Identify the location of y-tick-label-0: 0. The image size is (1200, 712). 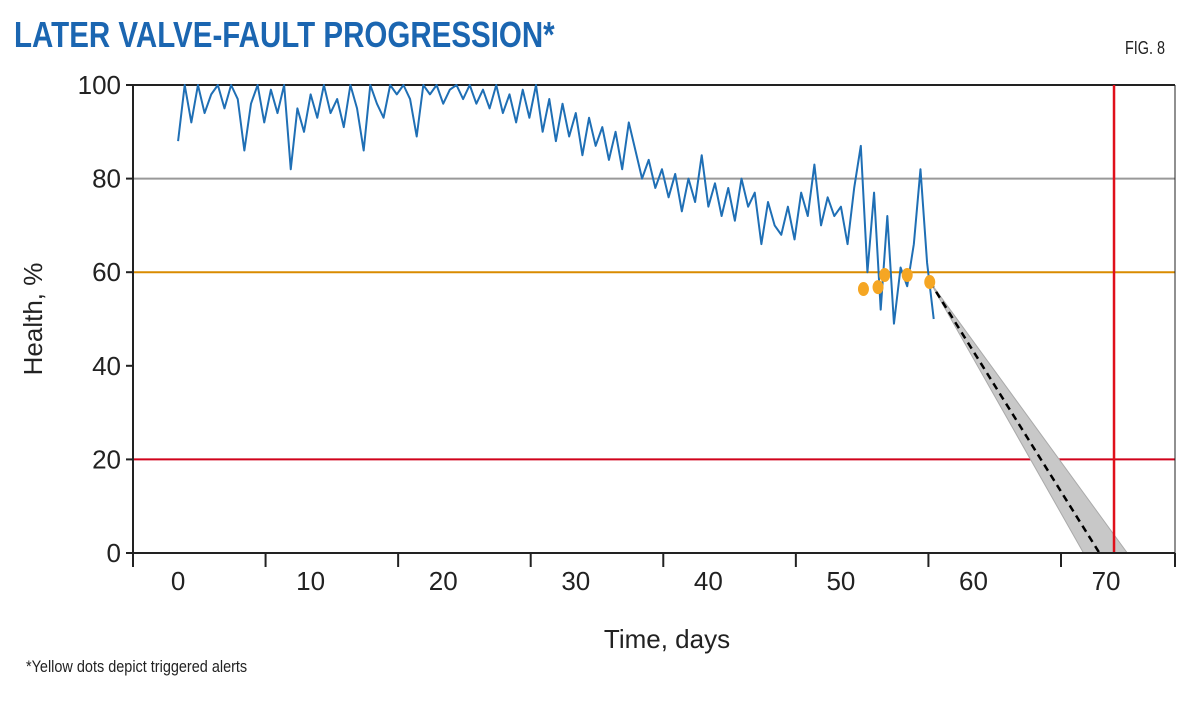
(114, 553).